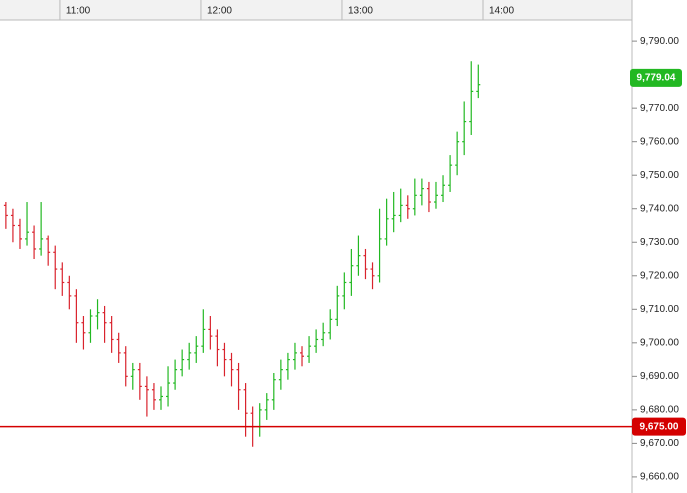 Image resolution: width=687 pixels, height=493 pixels. What do you see at coordinates (659, 175) in the screenshot?
I see `y-tick-label: 9,750.00` at bounding box center [659, 175].